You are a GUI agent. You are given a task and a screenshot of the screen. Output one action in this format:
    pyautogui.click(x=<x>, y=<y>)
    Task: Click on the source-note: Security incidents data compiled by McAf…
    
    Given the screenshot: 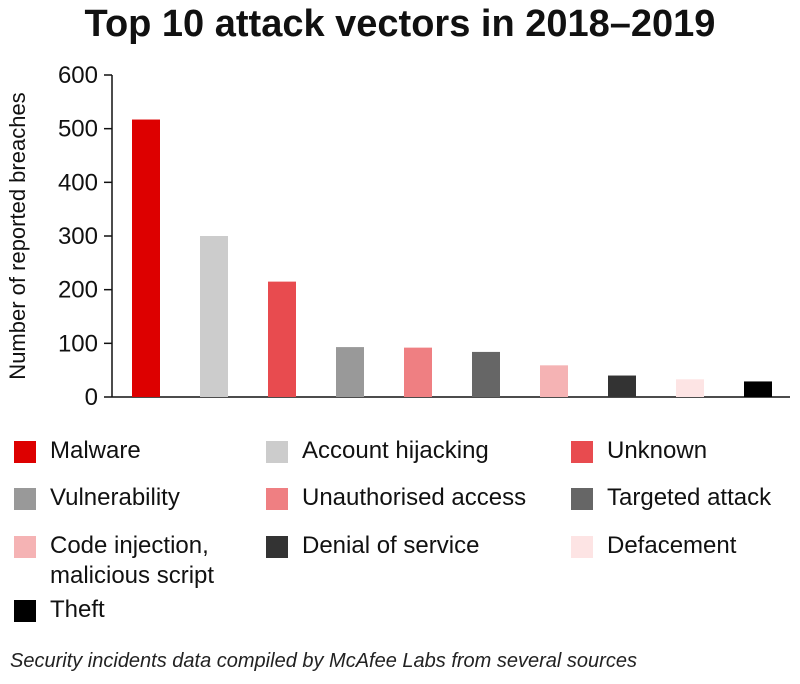 What is the action you would take?
    pyautogui.click(x=323, y=661)
    